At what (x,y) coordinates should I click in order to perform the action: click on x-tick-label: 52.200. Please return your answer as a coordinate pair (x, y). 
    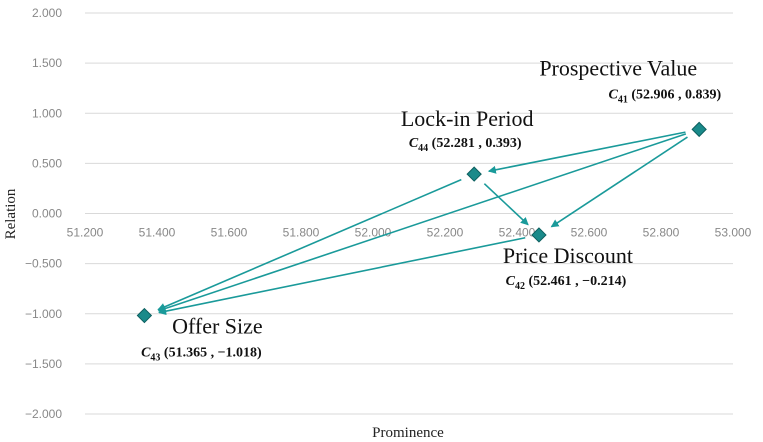
    Looking at the image, I should click on (445, 233).